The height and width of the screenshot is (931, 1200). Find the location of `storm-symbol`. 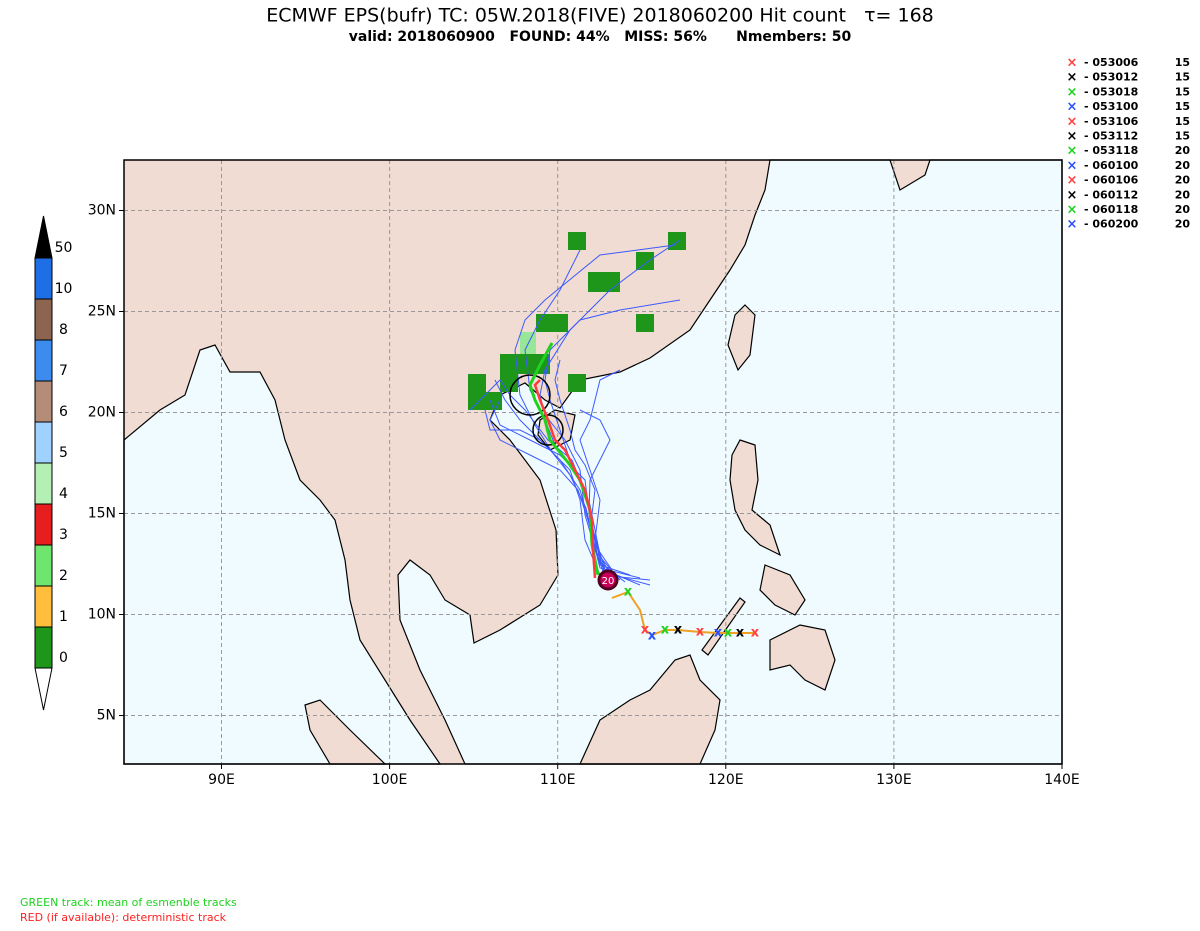

storm-symbol is located at coordinates (608, 580).